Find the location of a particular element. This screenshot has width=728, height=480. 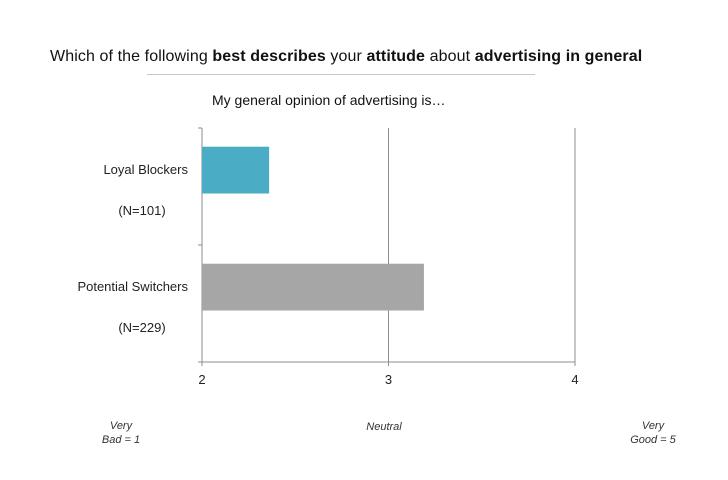

scale-anchor-very-bad: Very Bad = 1 is located at coordinates (121, 433).